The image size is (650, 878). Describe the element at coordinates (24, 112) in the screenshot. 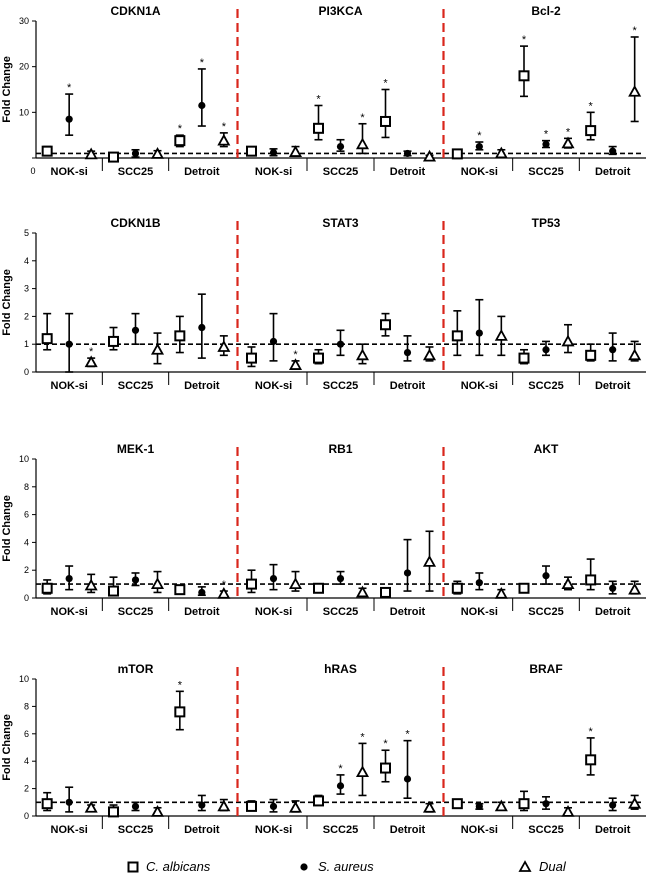

I see `y-tick-label: 10` at that location.